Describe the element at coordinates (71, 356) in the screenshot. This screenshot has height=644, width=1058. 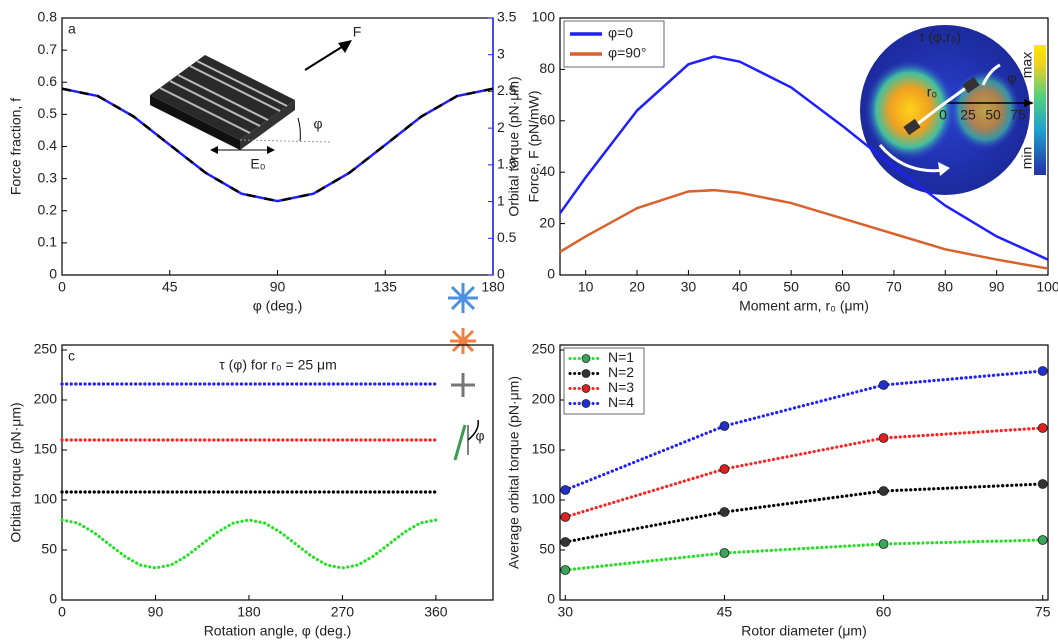
I see `panel-label: c` at that location.